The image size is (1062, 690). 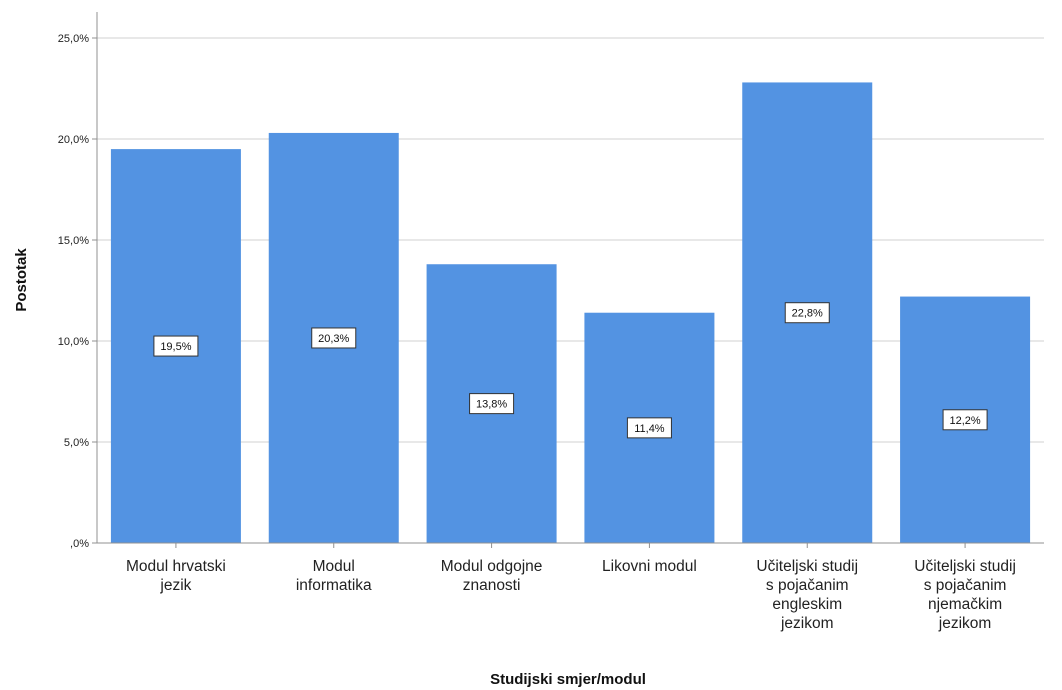 I want to click on y-tick-labels: ,0% 5,0% 10,0% 15,0% 20,0% 25,0%, so click(x=73, y=291).